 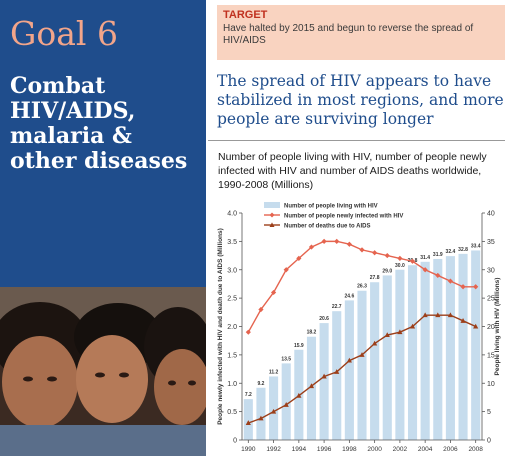 I want to click on goal-subtitle-line: Combat, so click(x=58, y=86).